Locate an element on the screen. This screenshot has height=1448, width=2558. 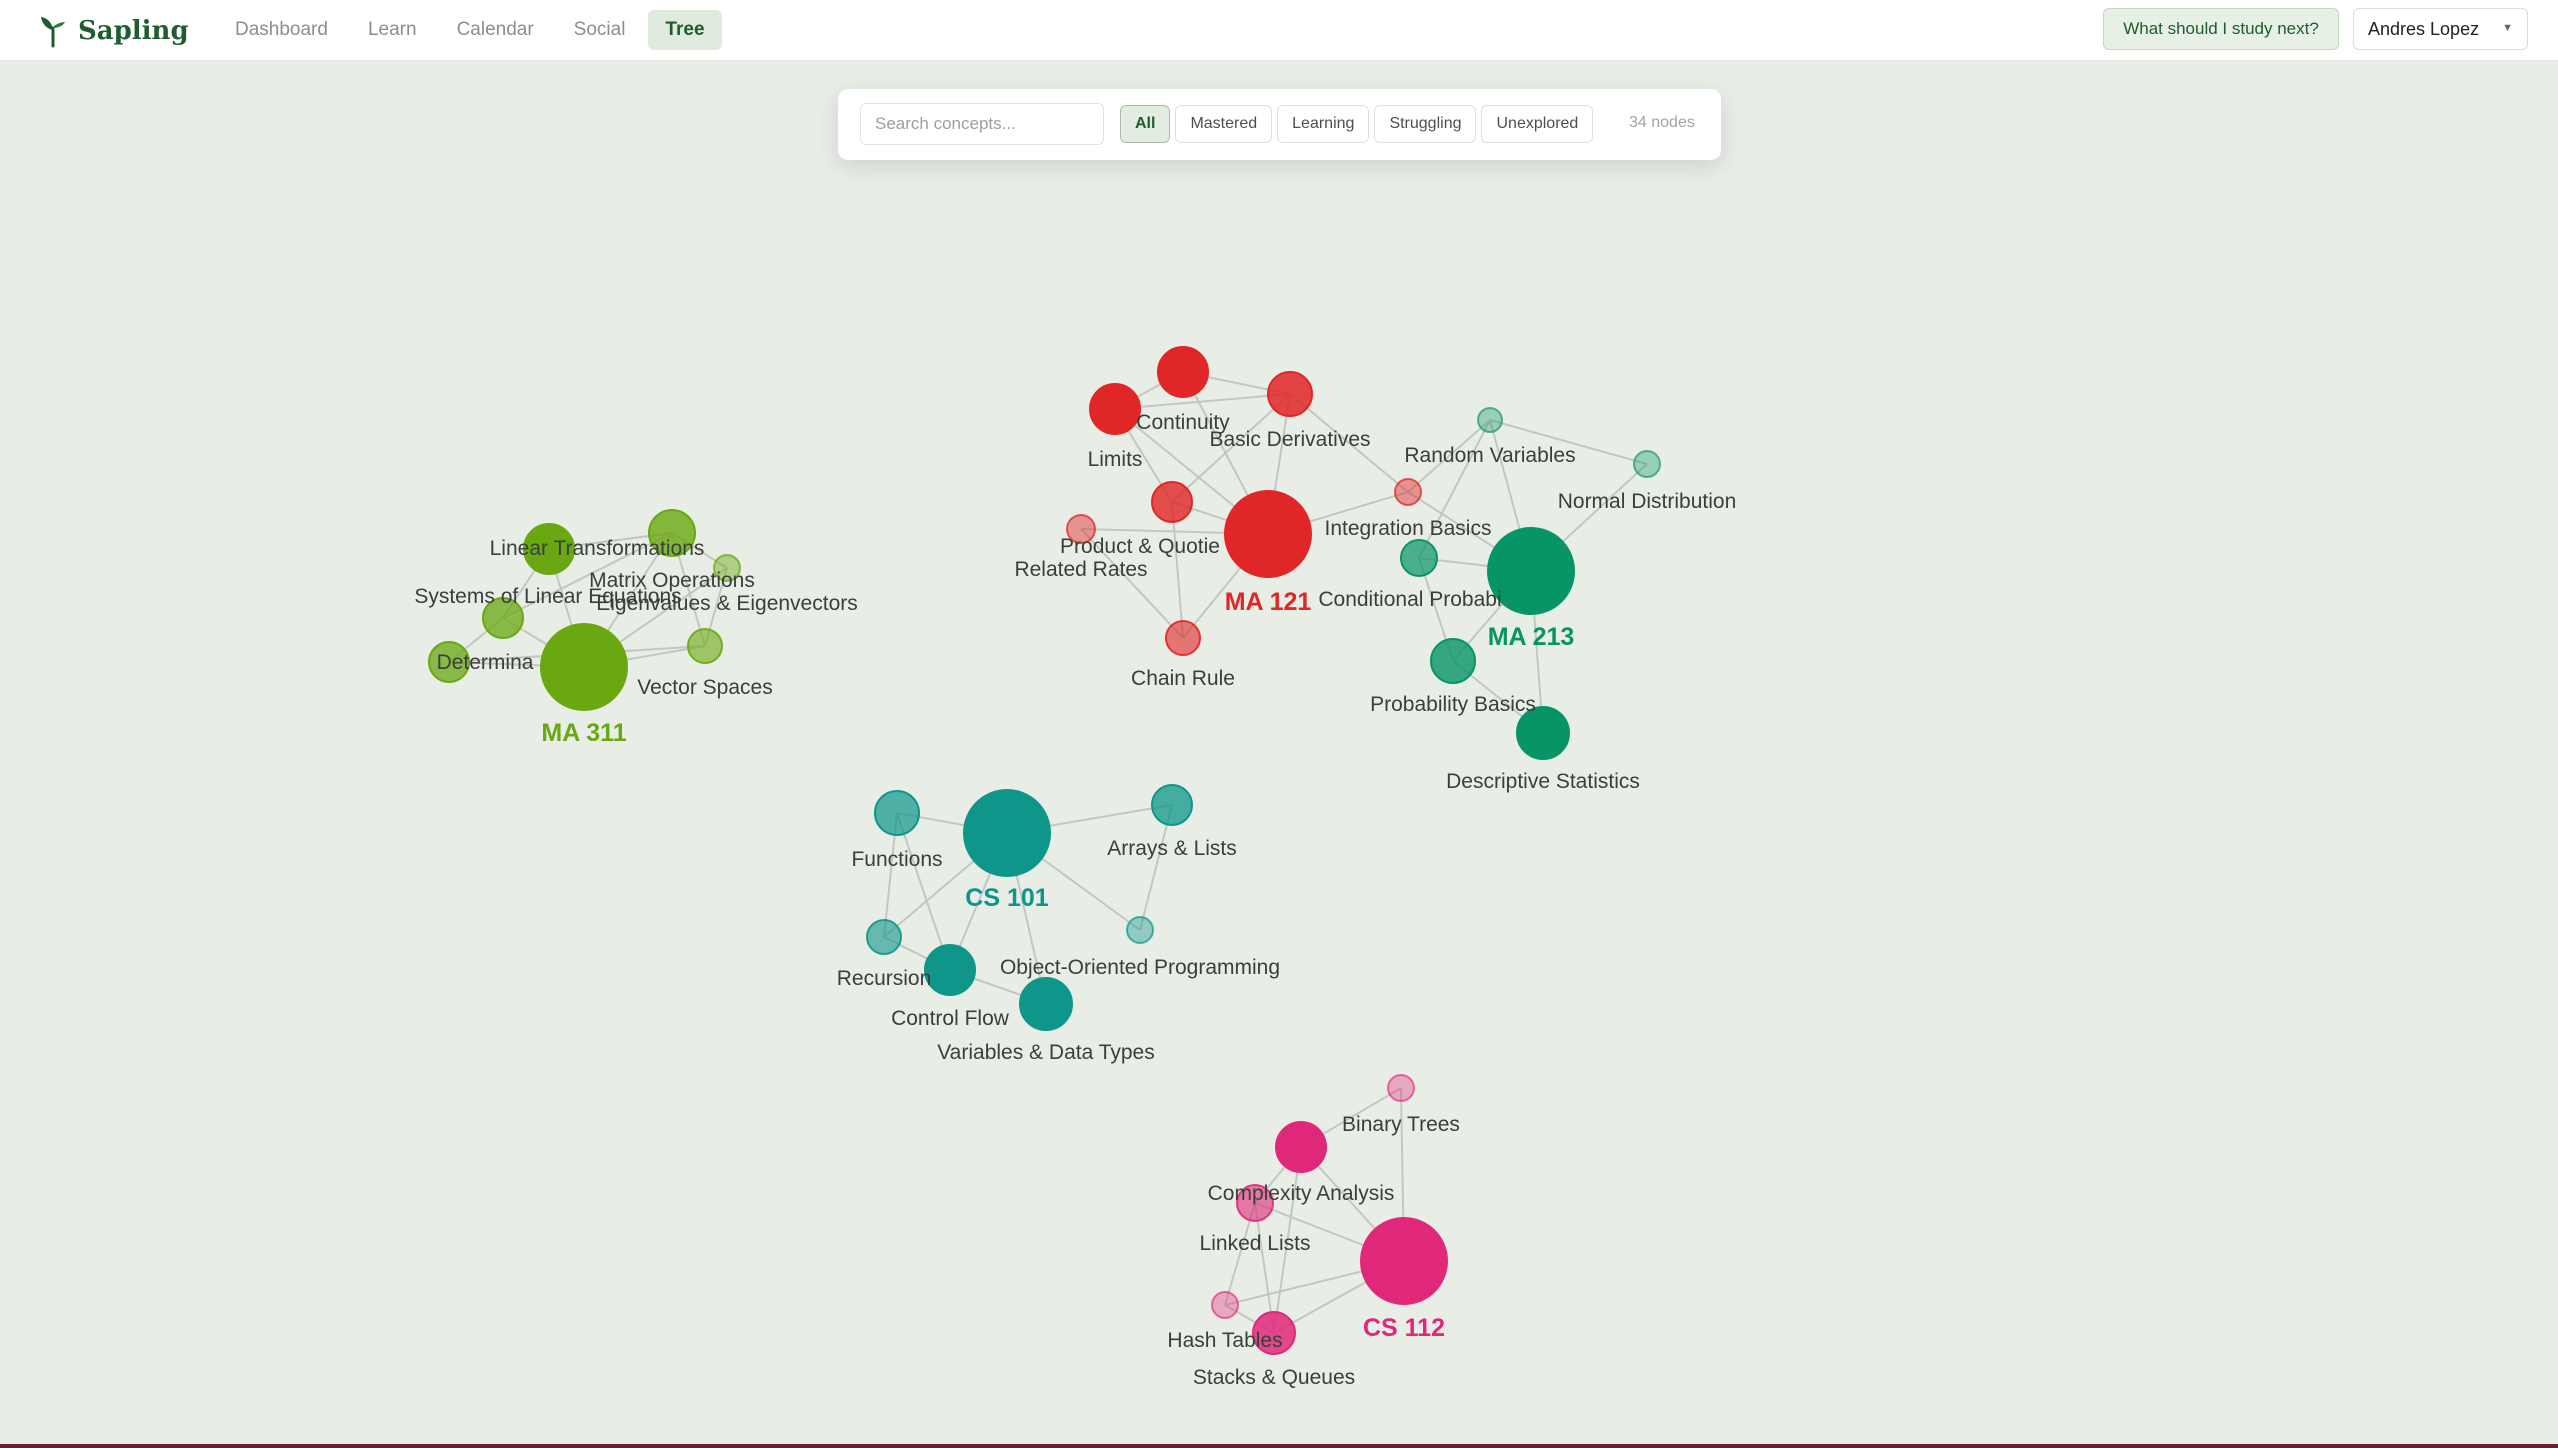
concept-label-chain-rule: Chain Rule is located at coordinates (1183, 678).